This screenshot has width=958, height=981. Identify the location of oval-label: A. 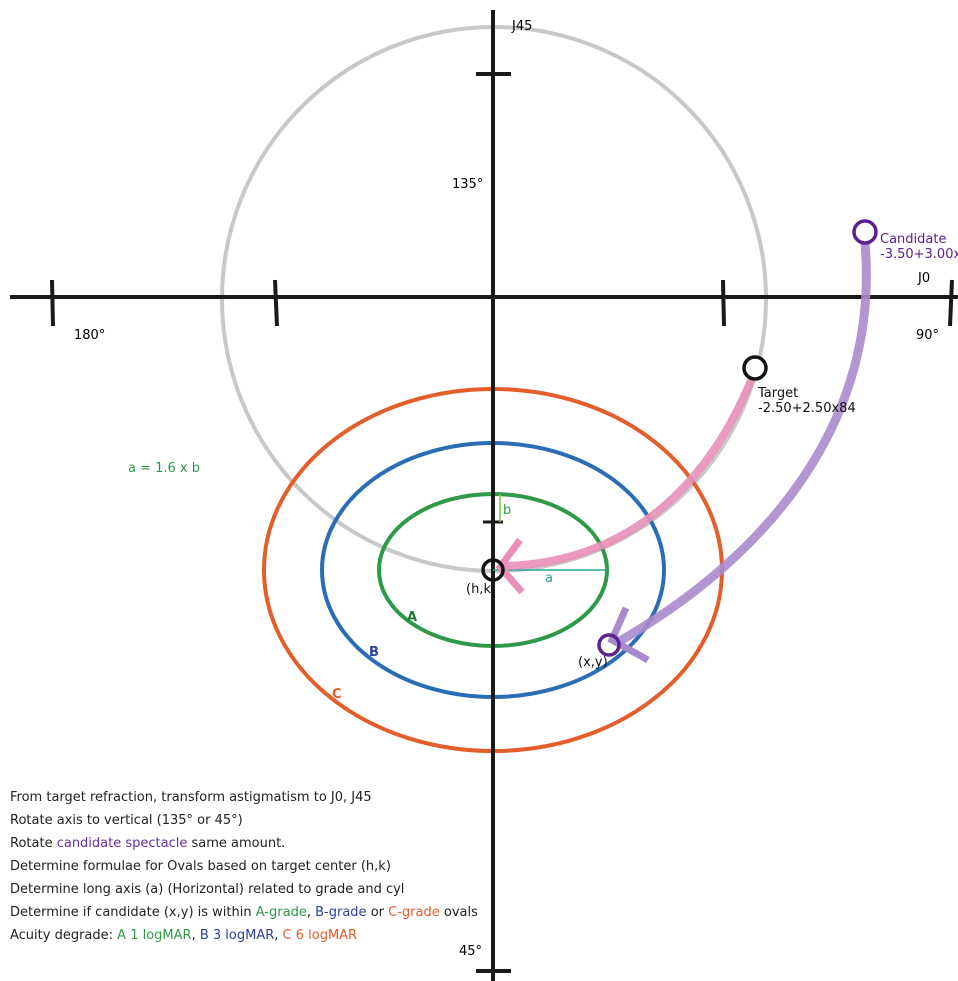
(412, 617).